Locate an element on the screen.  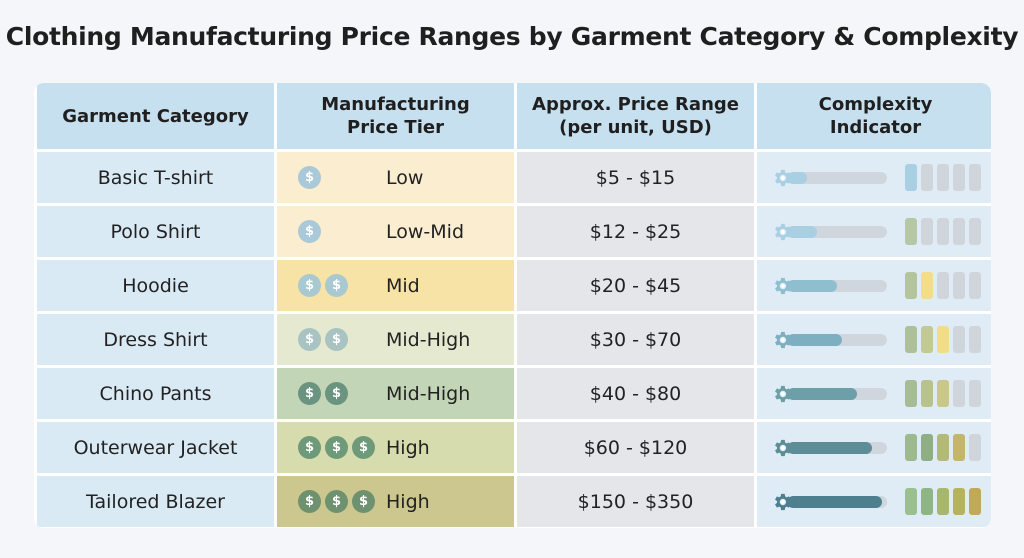
price-tier-cell: $ $ $ High is located at coordinates (395, 501).